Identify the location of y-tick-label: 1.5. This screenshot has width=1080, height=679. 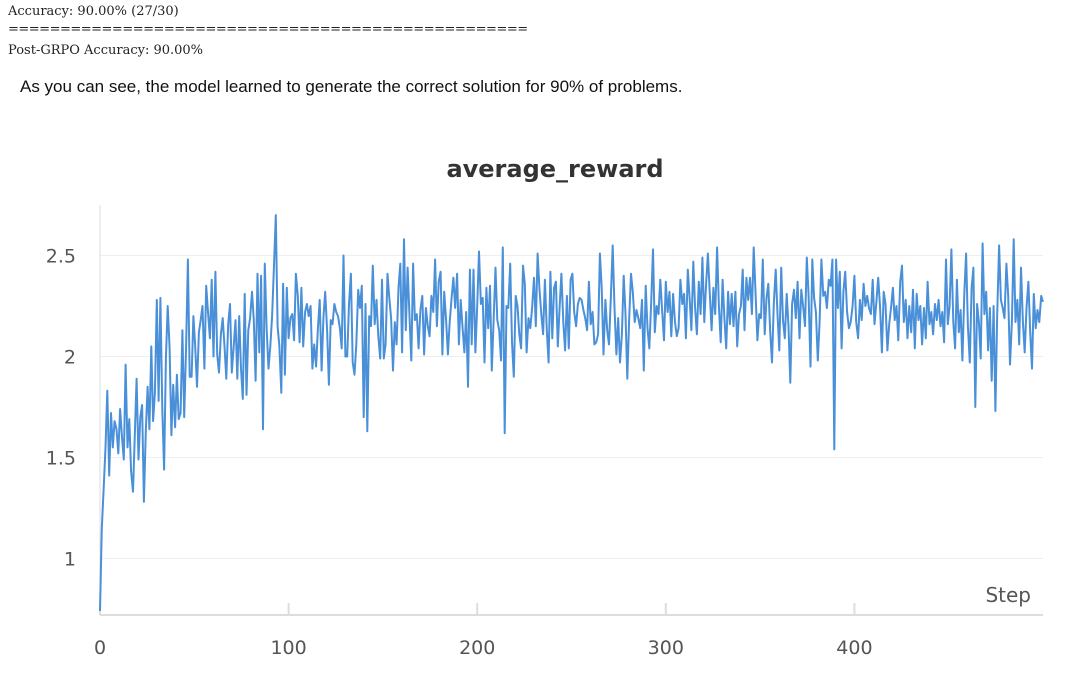
(61, 458).